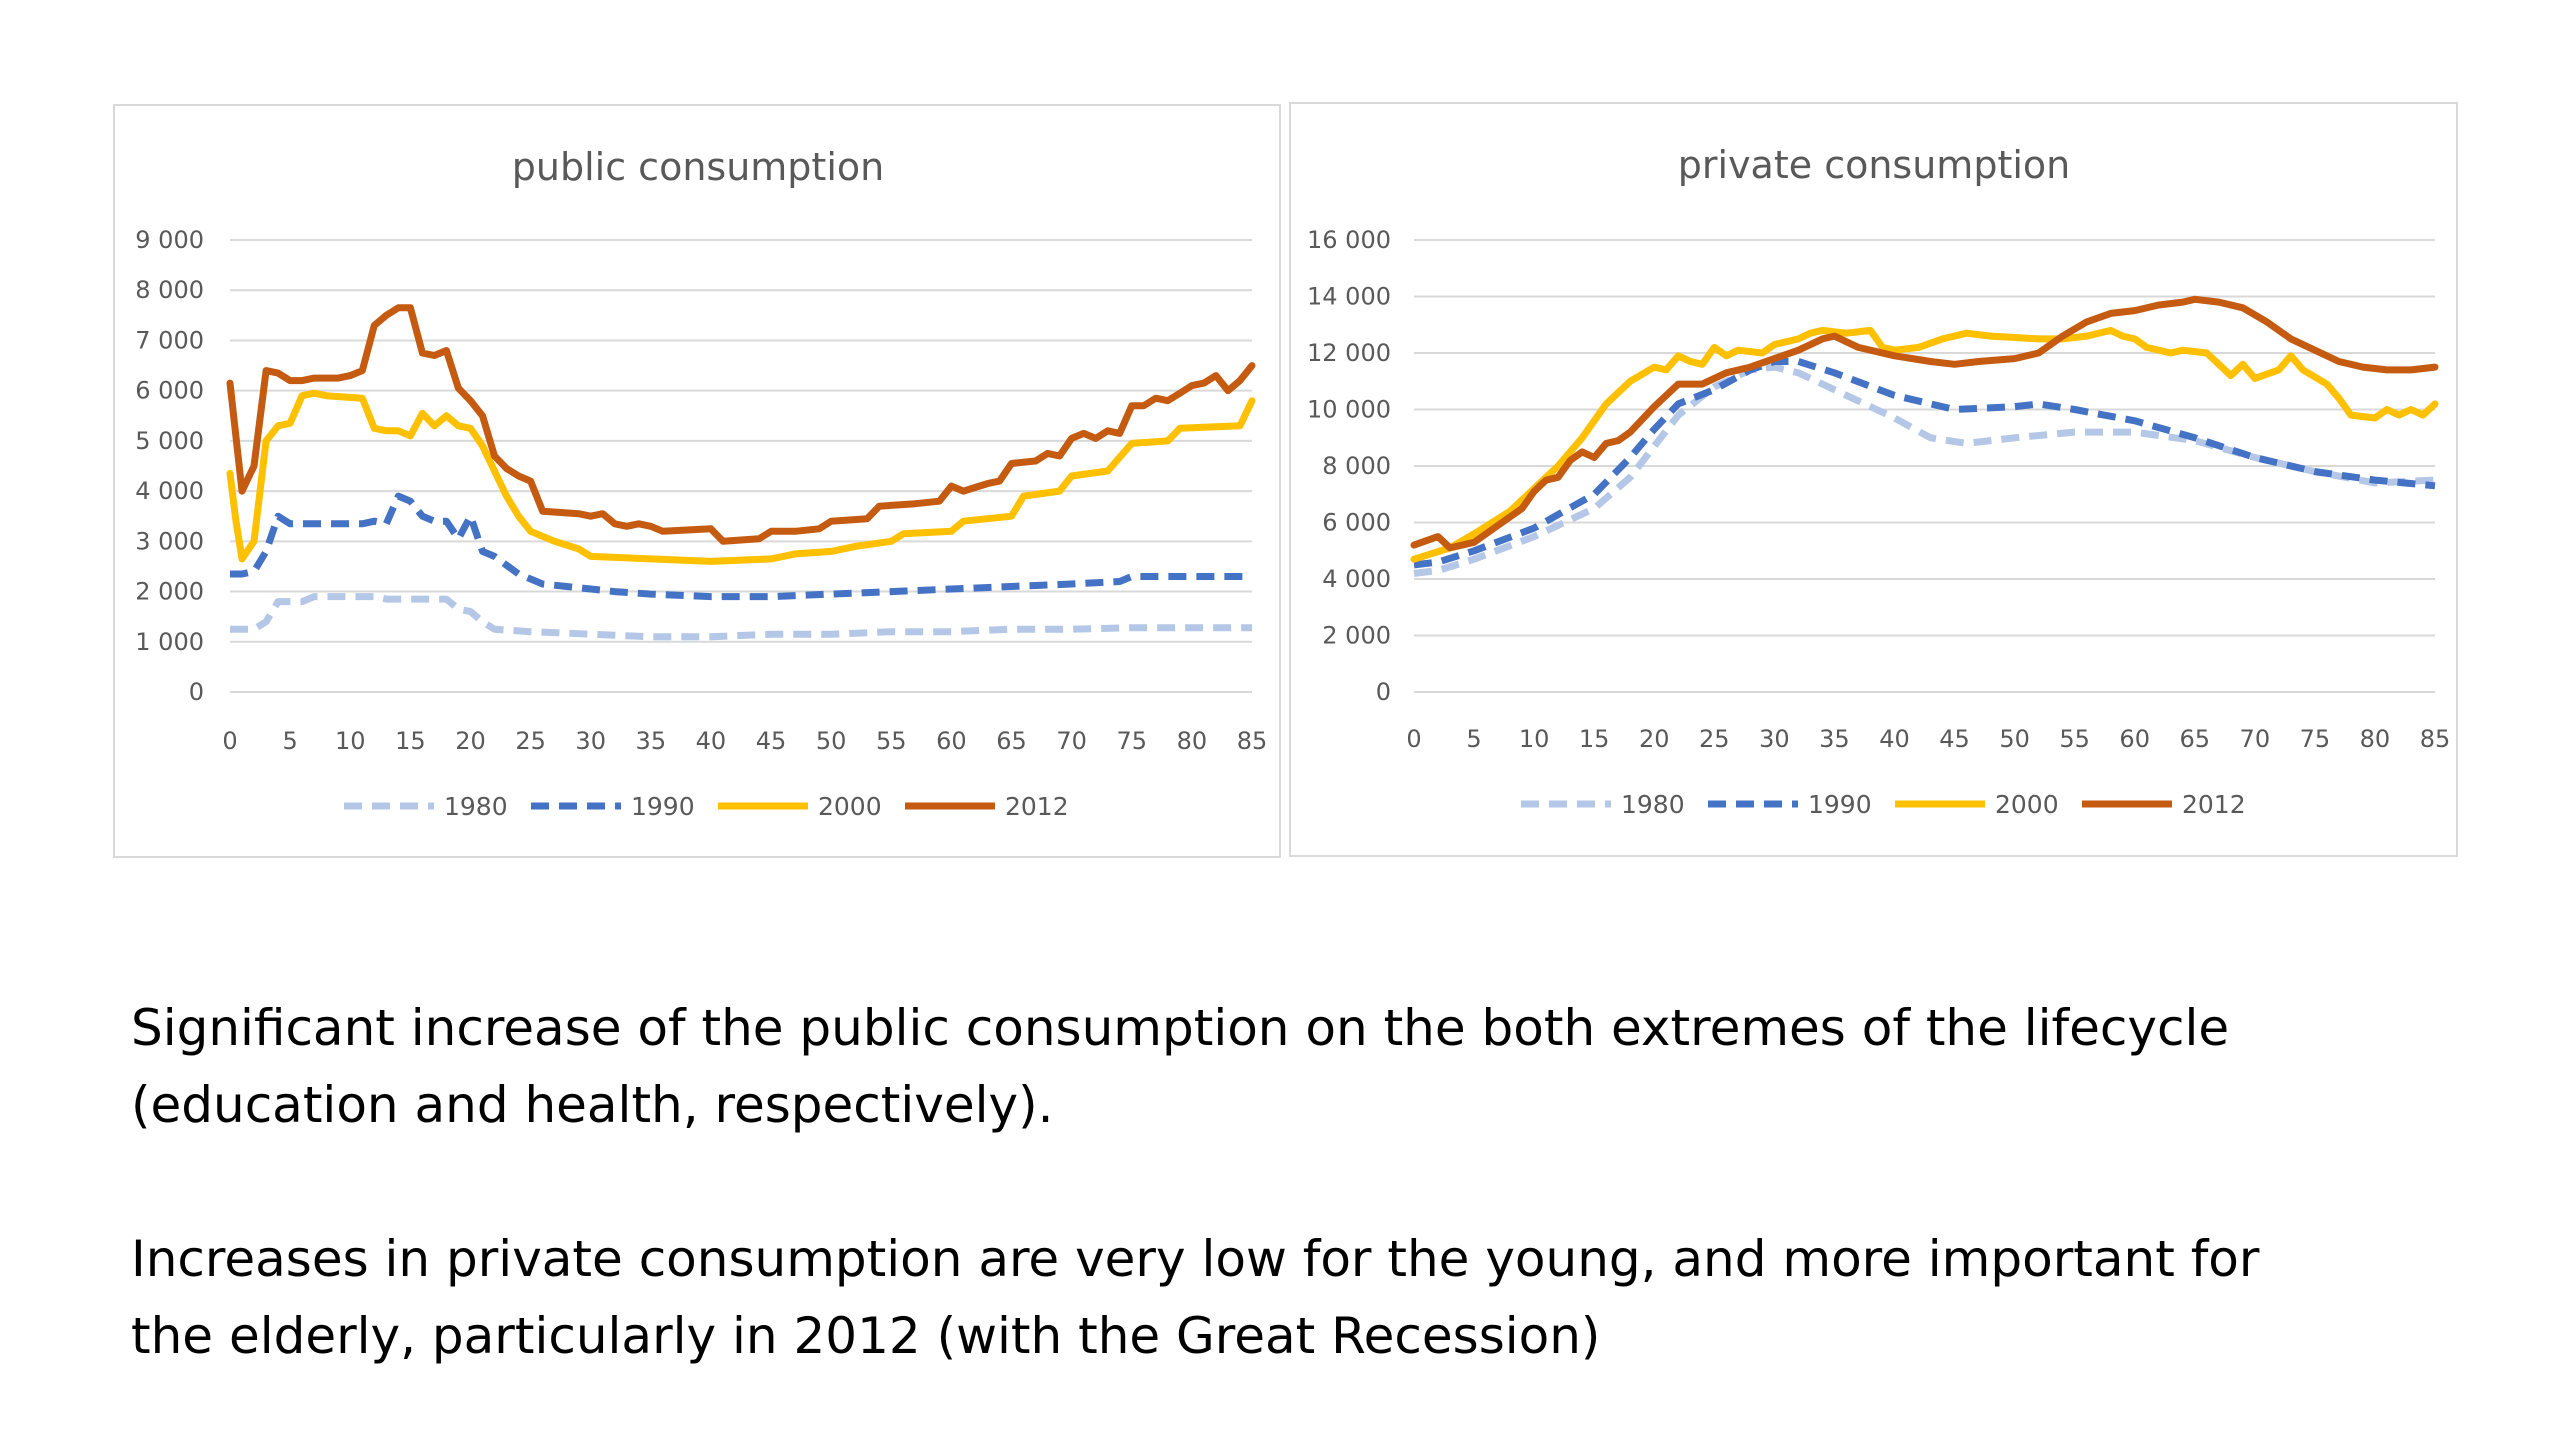  What do you see at coordinates (698, 167) in the screenshot?
I see `chart-title: public consumption` at bounding box center [698, 167].